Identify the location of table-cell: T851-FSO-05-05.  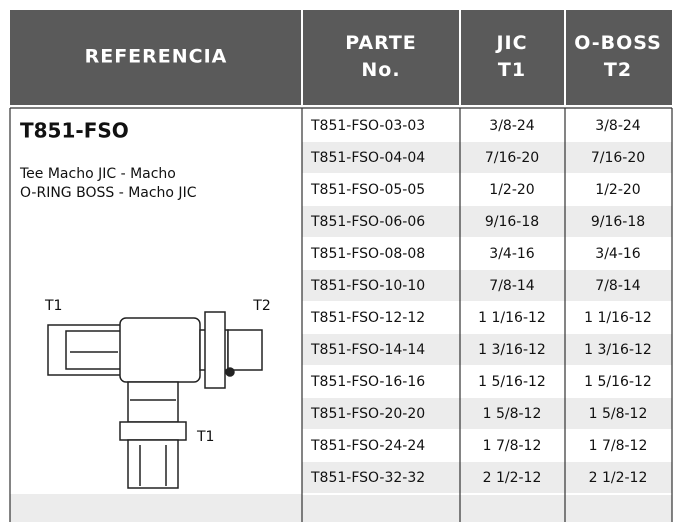
(367, 190).